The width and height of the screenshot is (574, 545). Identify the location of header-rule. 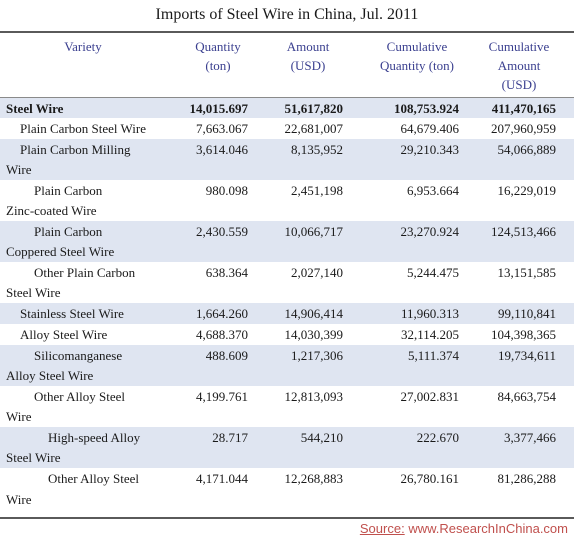
(287, 97).